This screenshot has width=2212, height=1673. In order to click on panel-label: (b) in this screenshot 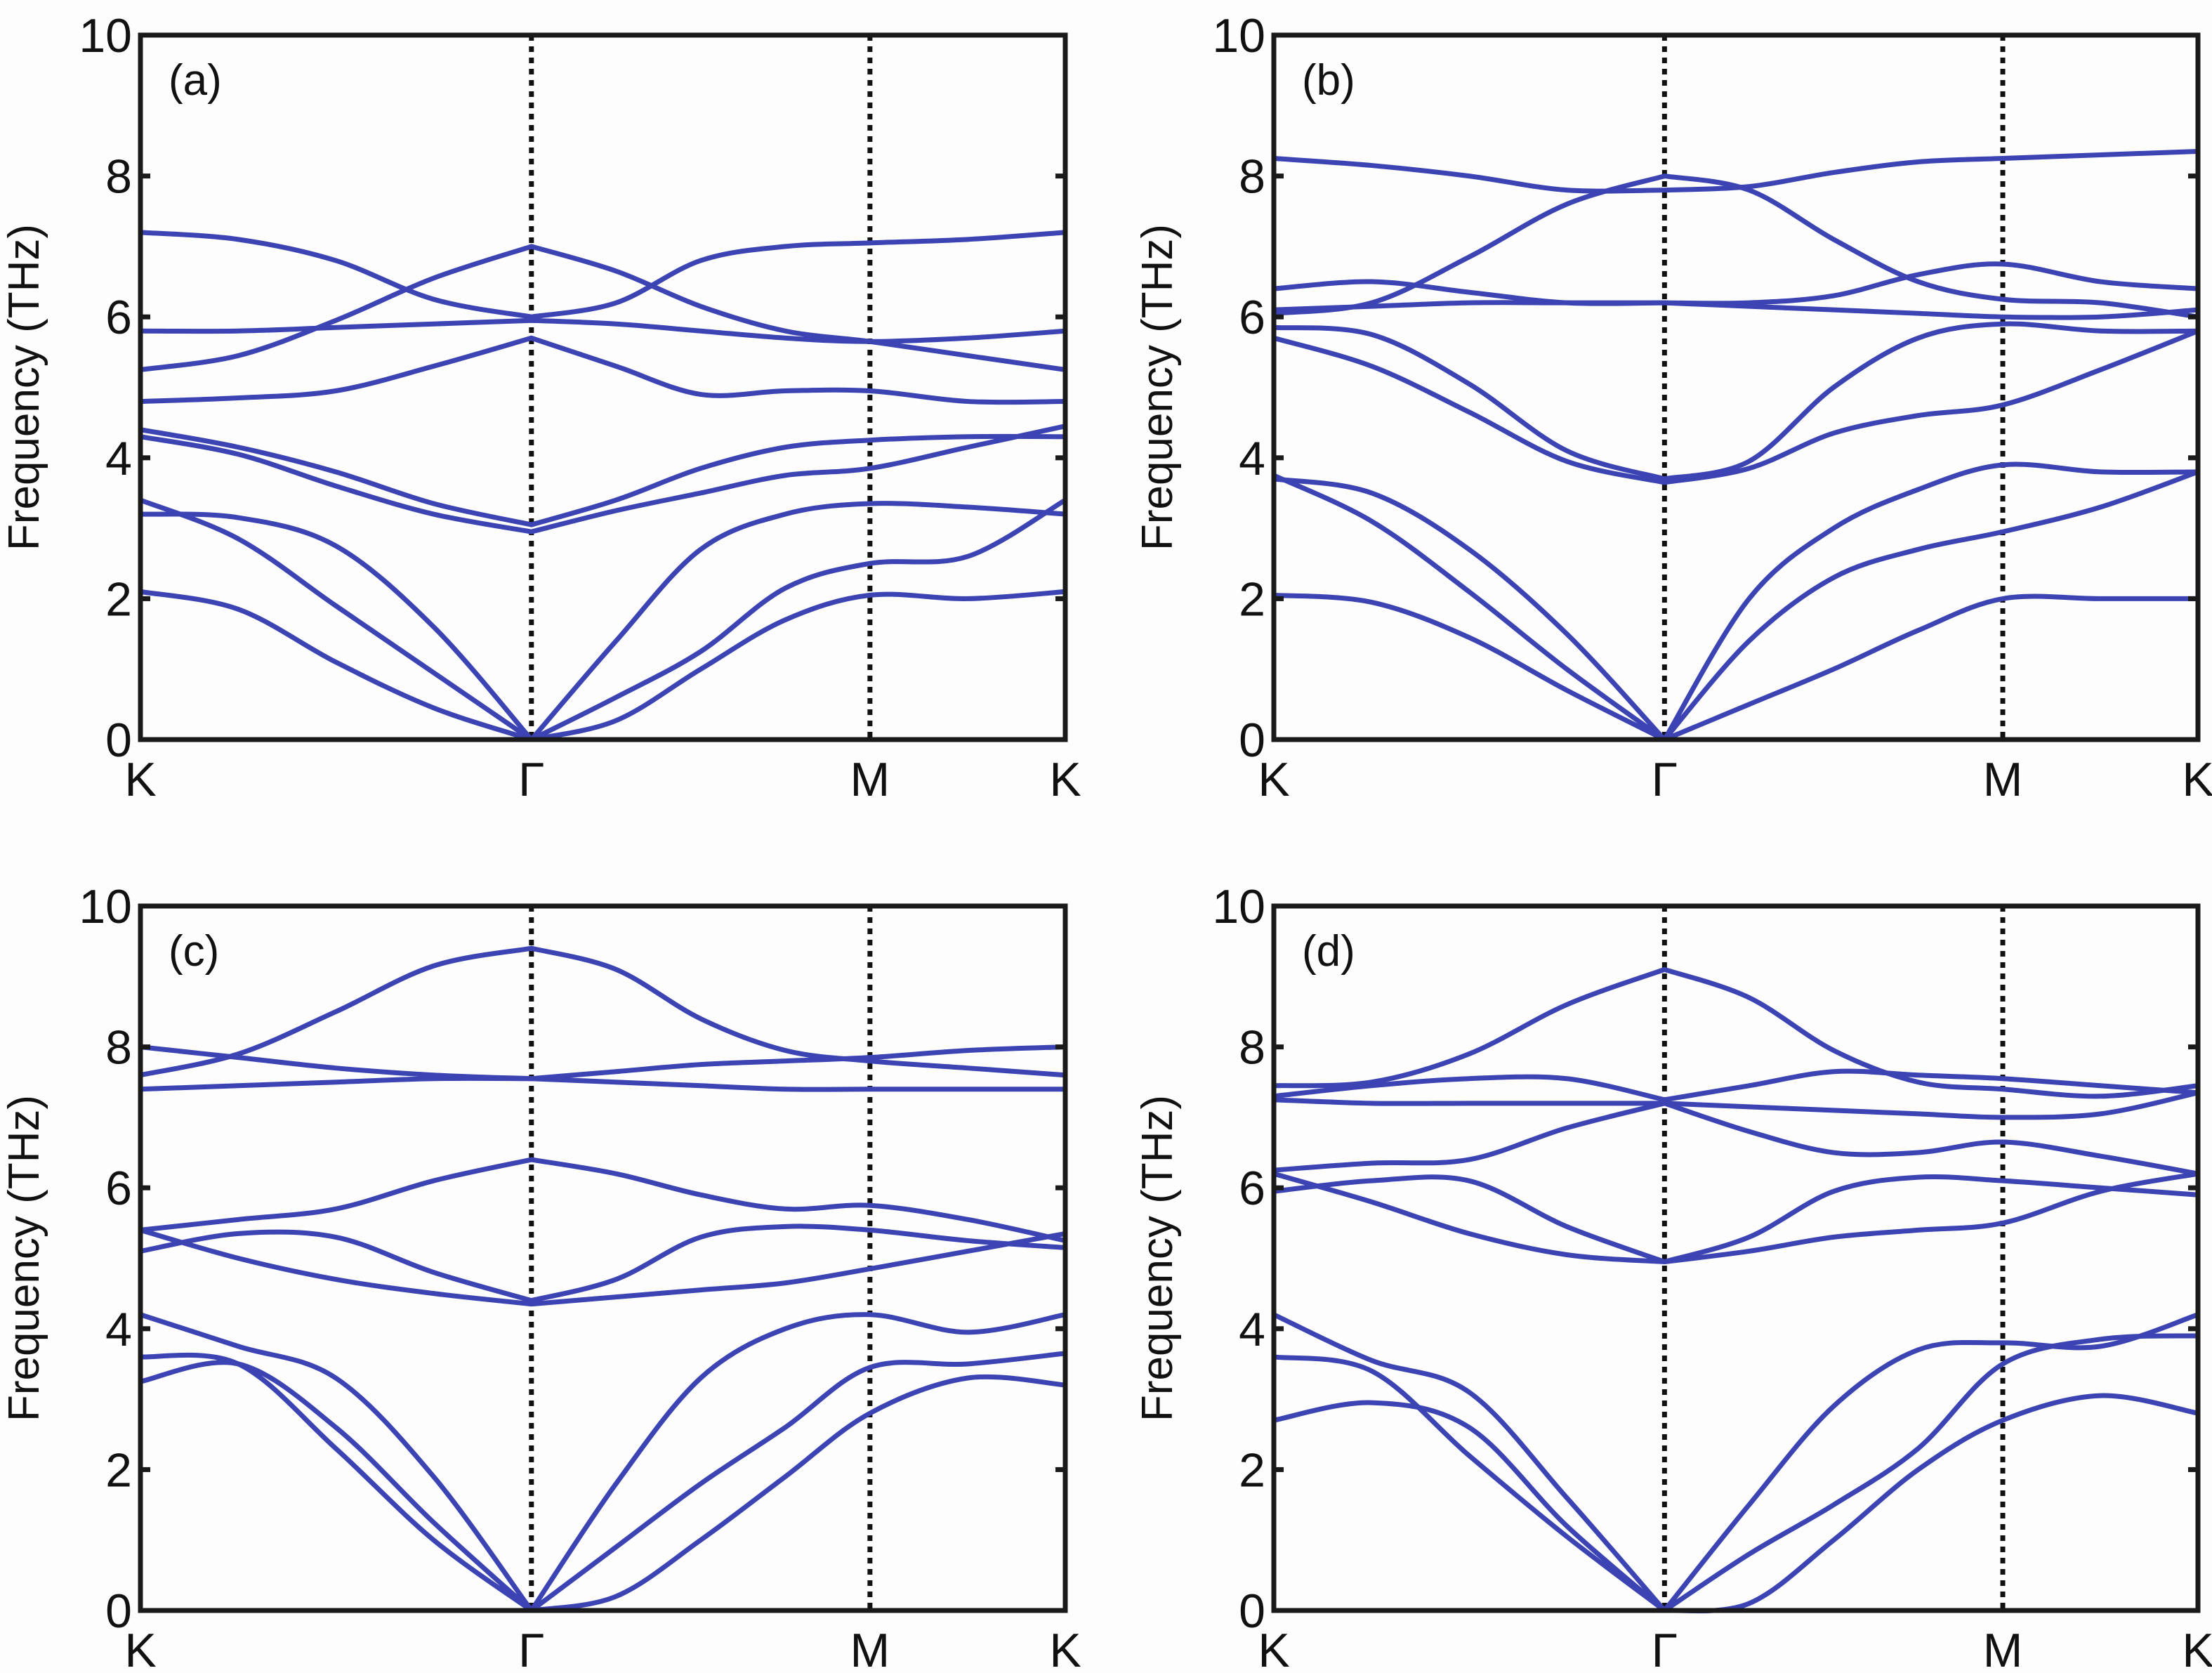, I will do `click(1328, 80)`.